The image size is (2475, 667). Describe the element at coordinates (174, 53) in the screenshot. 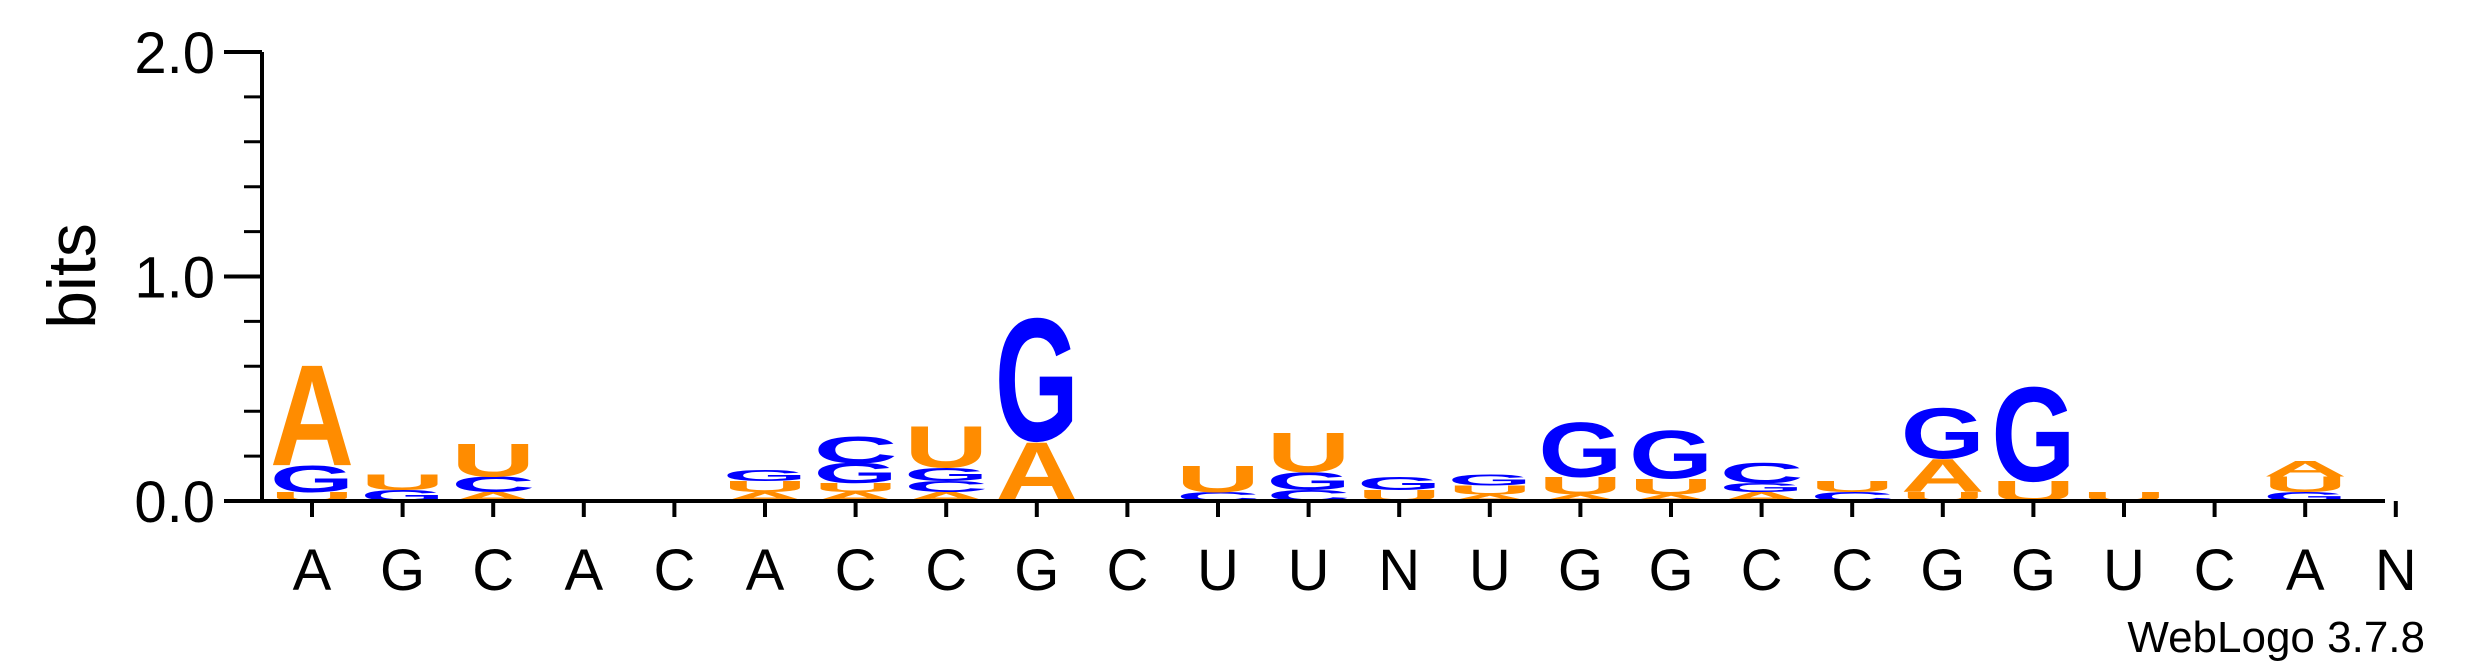

I see `y-tick-label: 2.0` at that location.